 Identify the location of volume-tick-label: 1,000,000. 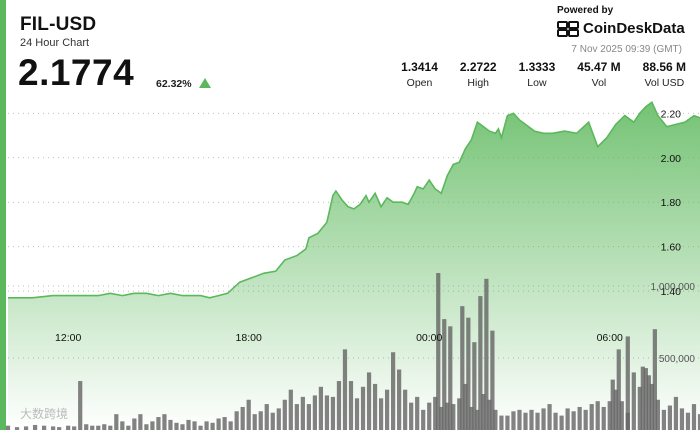
(673, 287).